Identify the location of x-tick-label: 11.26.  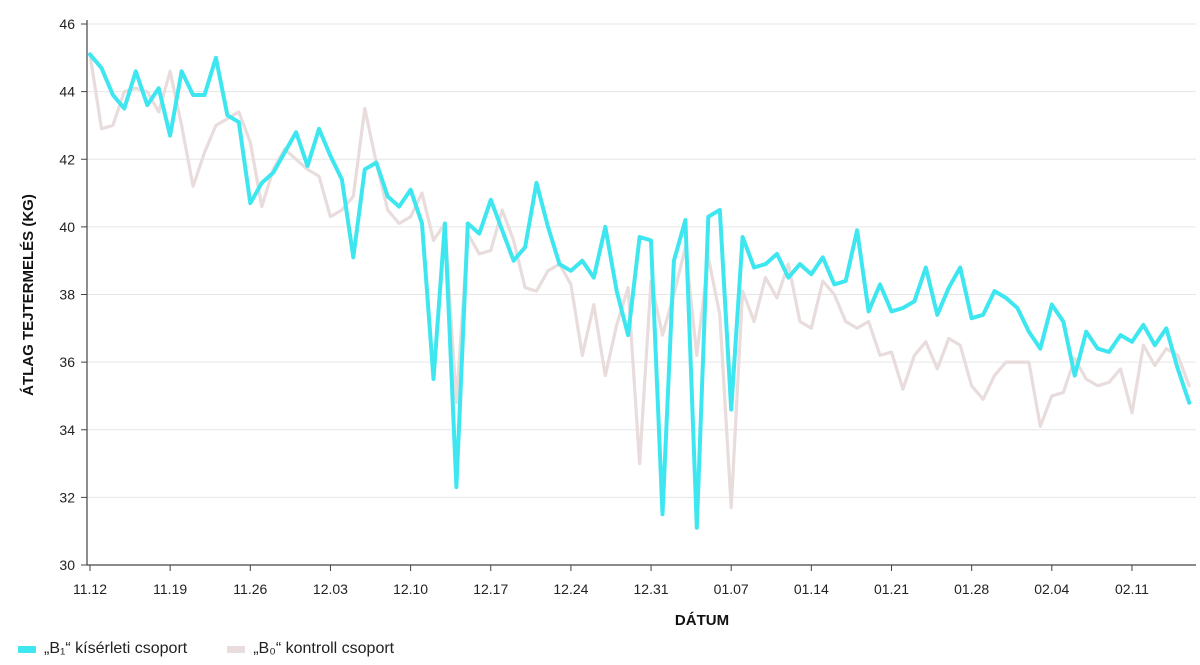
(250, 589).